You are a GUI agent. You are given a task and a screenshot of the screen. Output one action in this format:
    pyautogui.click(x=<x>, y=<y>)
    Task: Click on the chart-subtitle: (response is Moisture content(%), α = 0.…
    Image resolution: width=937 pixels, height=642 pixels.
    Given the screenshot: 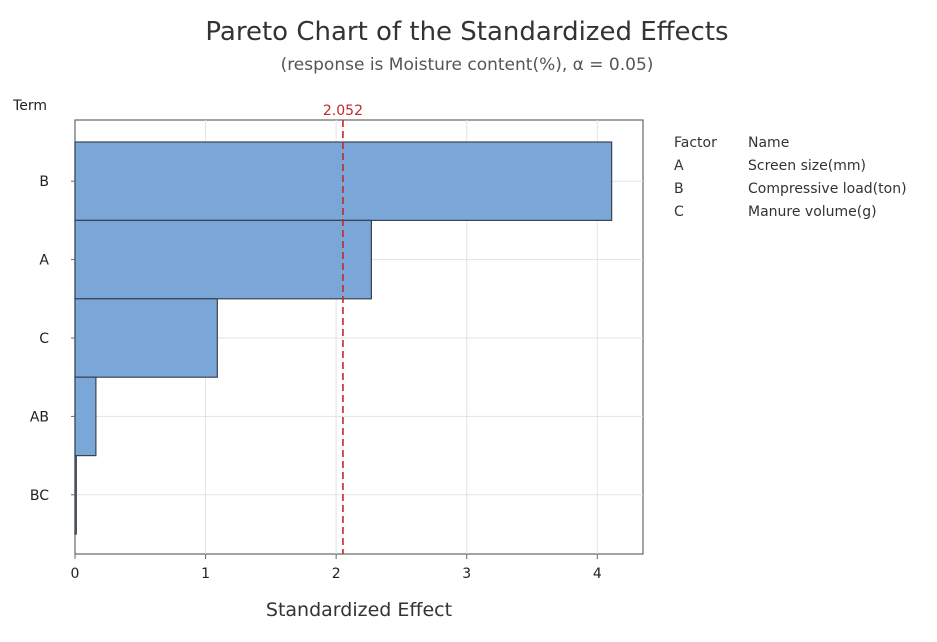 What is the action you would take?
    pyautogui.click(x=467, y=65)
    